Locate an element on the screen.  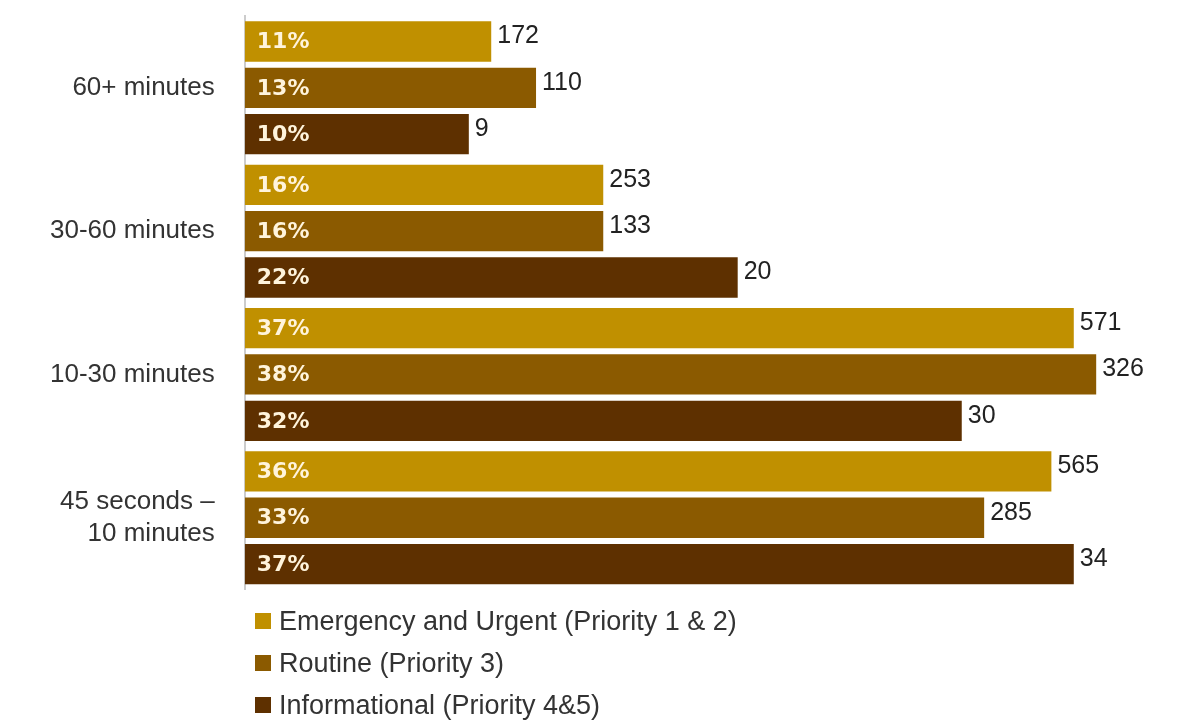
legend-label: Emergency and Urgent (Priority 1 & 2) is located at coordinates (508, 621).